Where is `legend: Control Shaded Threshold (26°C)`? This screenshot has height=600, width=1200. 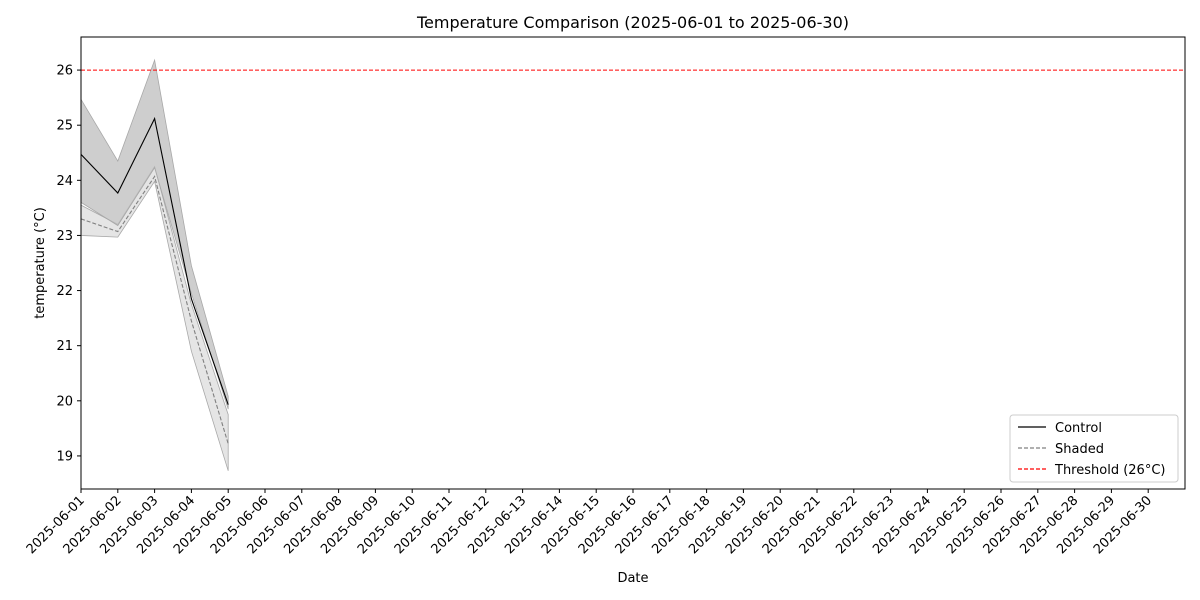 legend: Control Shaded Threshold (26°C) is located at coordinates (1094, 448).